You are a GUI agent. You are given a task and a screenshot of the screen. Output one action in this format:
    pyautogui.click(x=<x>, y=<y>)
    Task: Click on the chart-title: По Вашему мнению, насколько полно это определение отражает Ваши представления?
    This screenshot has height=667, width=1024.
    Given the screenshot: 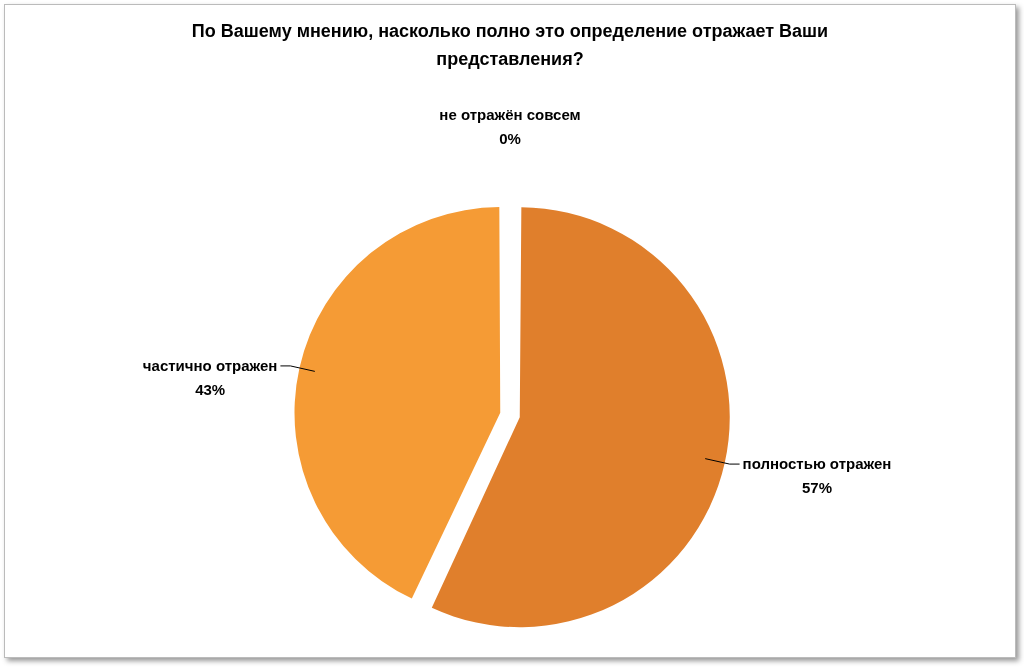 What is the action you would take?
    pyautogui.click(x=510, y=45)
    